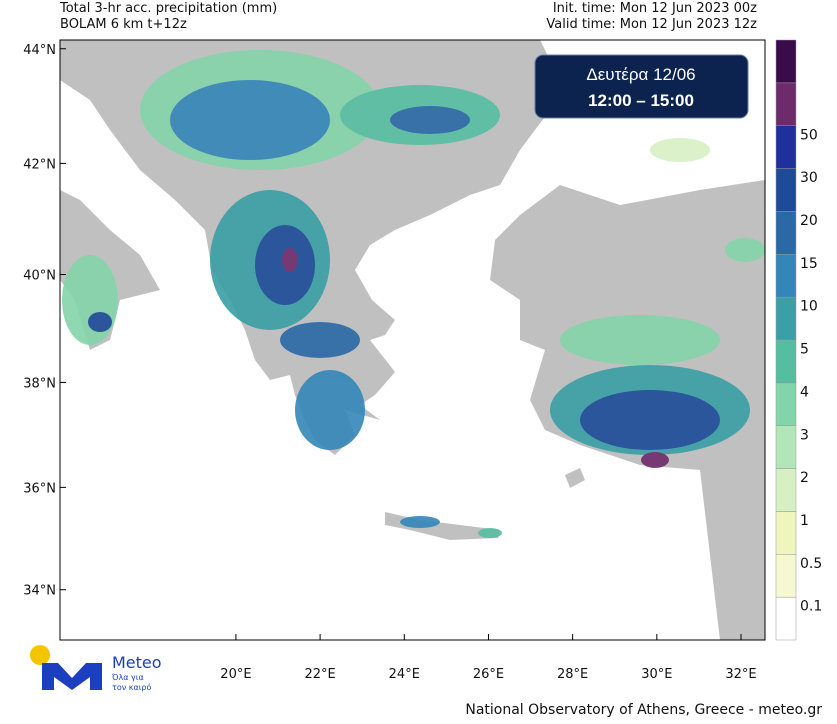 Image resolution: width=837 pixels, height=724 pixels. What do you see at coordinates (804, 478) in the screenshot?
I see `colorbar-label: 2` at bounding box center [804, 478].